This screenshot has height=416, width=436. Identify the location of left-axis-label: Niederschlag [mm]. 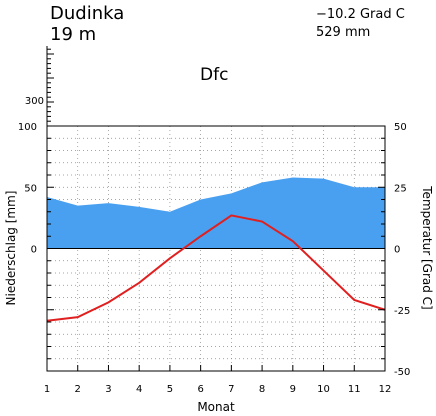
(11, 248).